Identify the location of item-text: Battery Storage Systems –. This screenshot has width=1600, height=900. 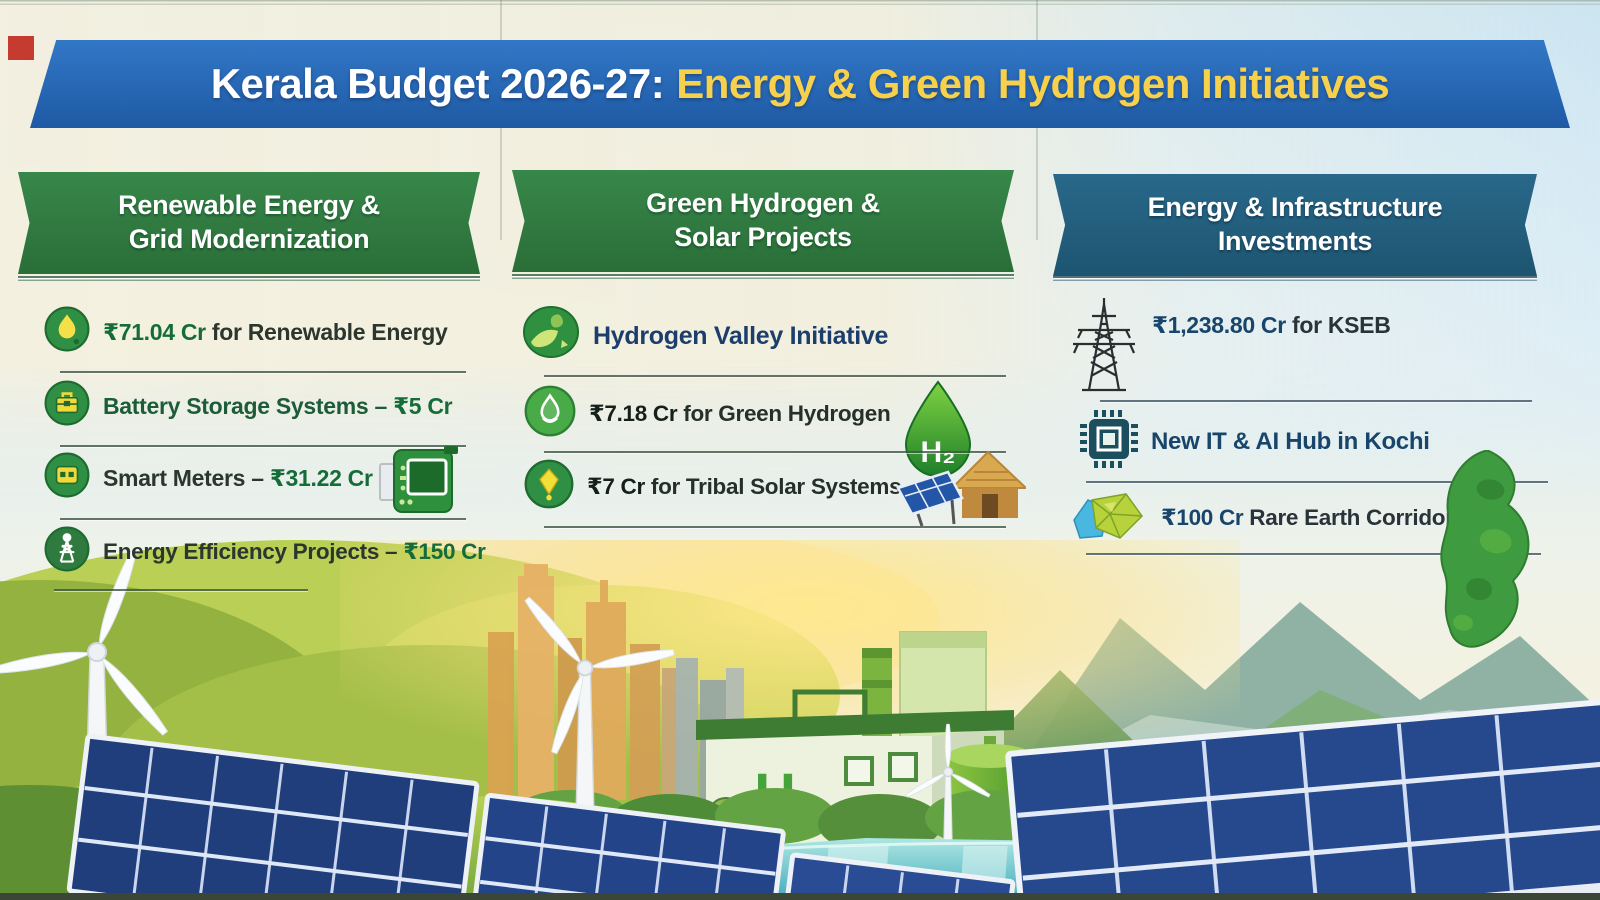
(248, 405).